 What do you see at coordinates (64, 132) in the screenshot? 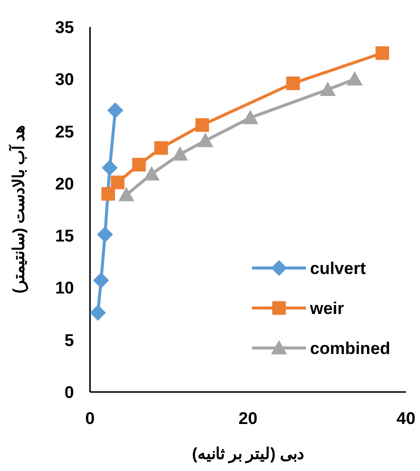
I see `y-tick-label: 25` at bounding box center [64, 132].